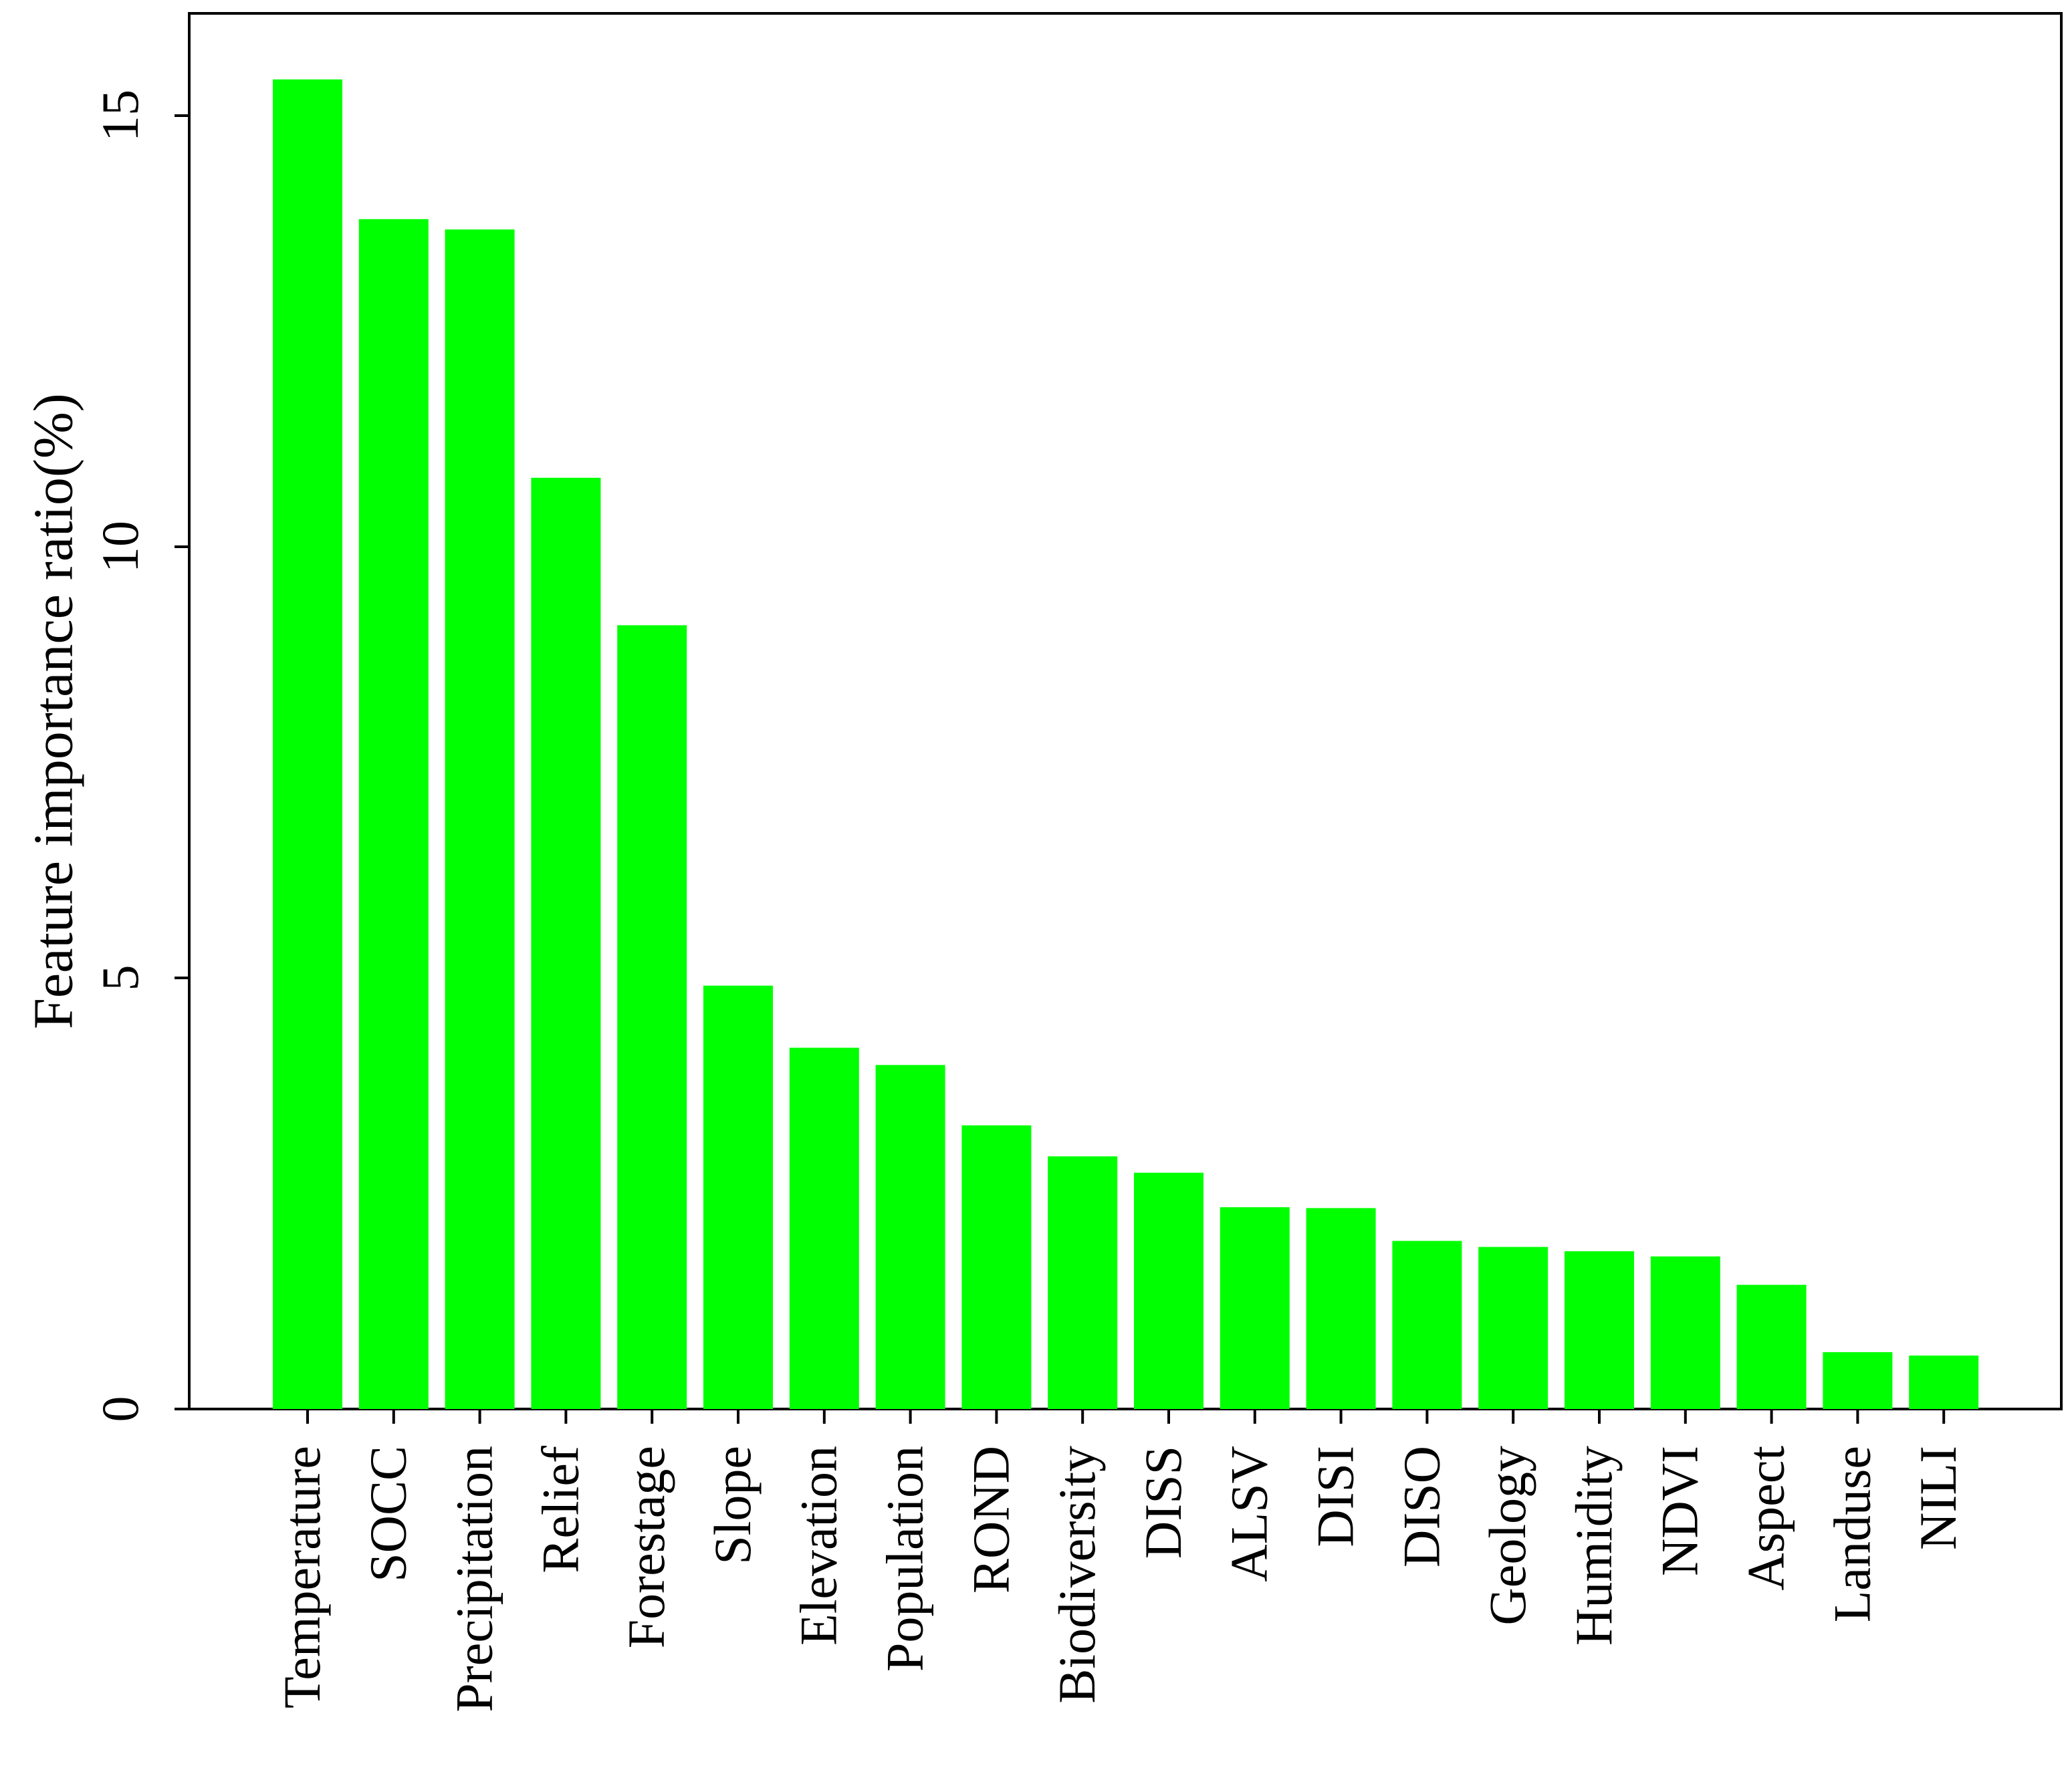 The width and height of the screenshot is (2072, 1782). What do you see at coordinates (1255, 1308) in the screenshot?
I see `bar-alsv` at bounding box center [1255, 1308].